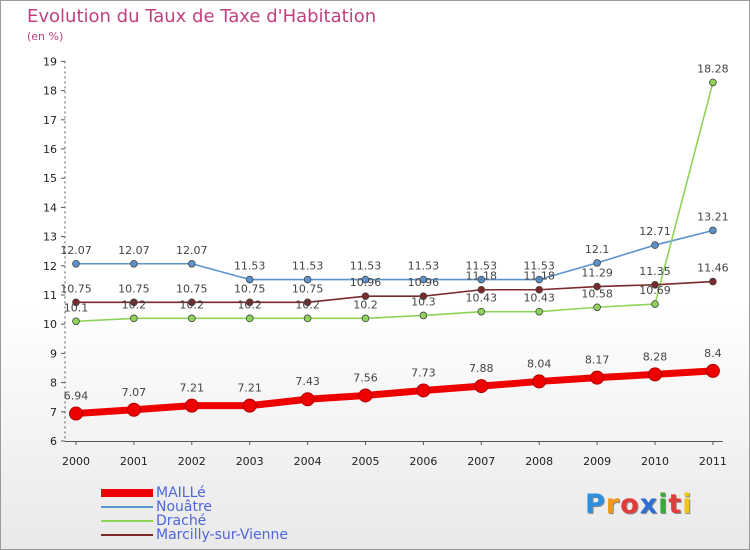 This screenshot has width=750, height=550. What do you see at coordinates (50, 91) in the screenshot?
I see `y-tick-label: 18` at bounding box center [50, 91].